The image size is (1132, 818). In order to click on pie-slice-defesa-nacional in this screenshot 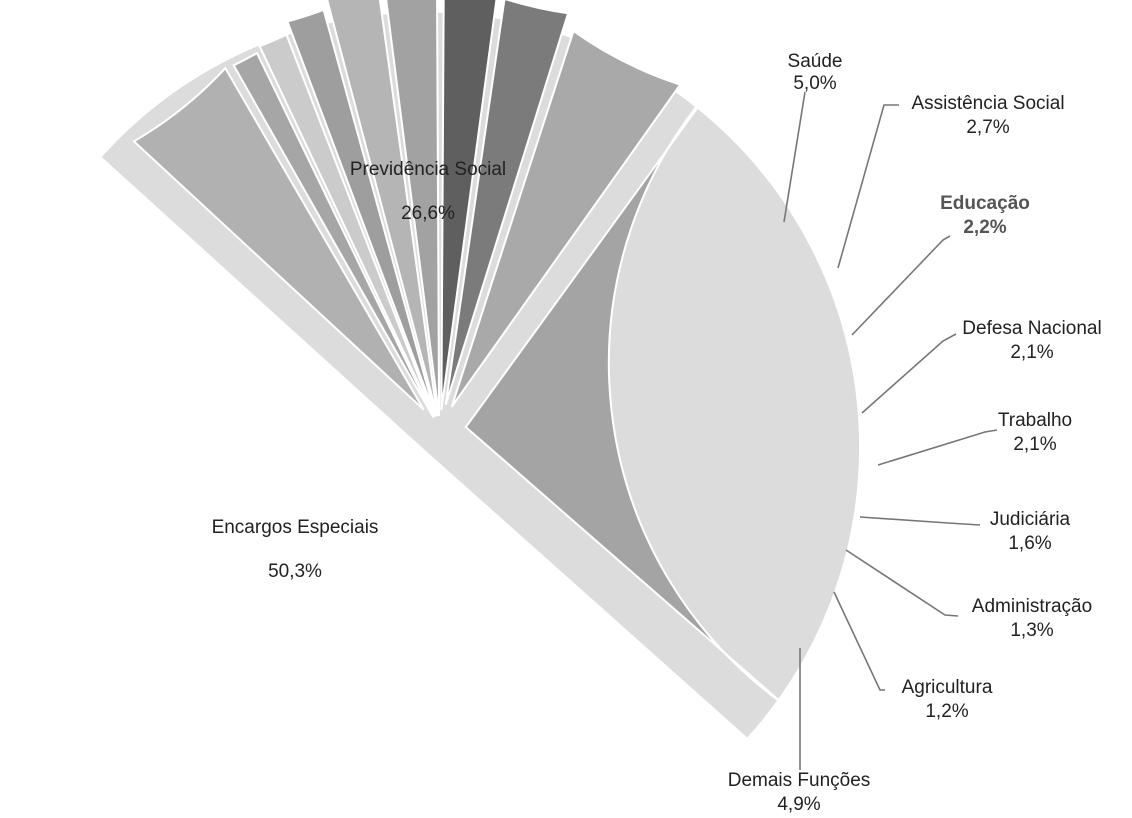, I will do `click(413, 208)`.